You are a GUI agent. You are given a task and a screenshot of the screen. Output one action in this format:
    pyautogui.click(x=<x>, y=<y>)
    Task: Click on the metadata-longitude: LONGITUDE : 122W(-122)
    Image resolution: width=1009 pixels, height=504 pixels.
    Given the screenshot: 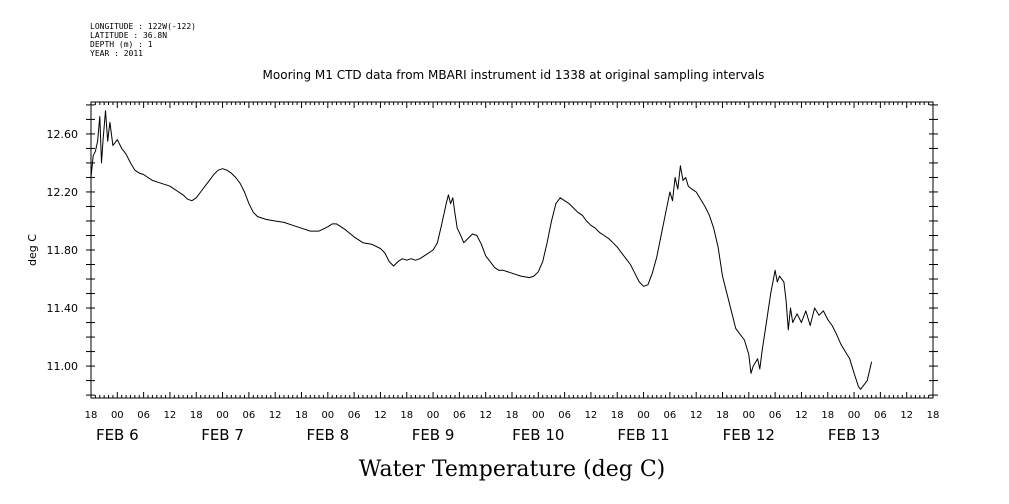 What is the action you would take?
    pyautogui.click(x=143, y=26)
    